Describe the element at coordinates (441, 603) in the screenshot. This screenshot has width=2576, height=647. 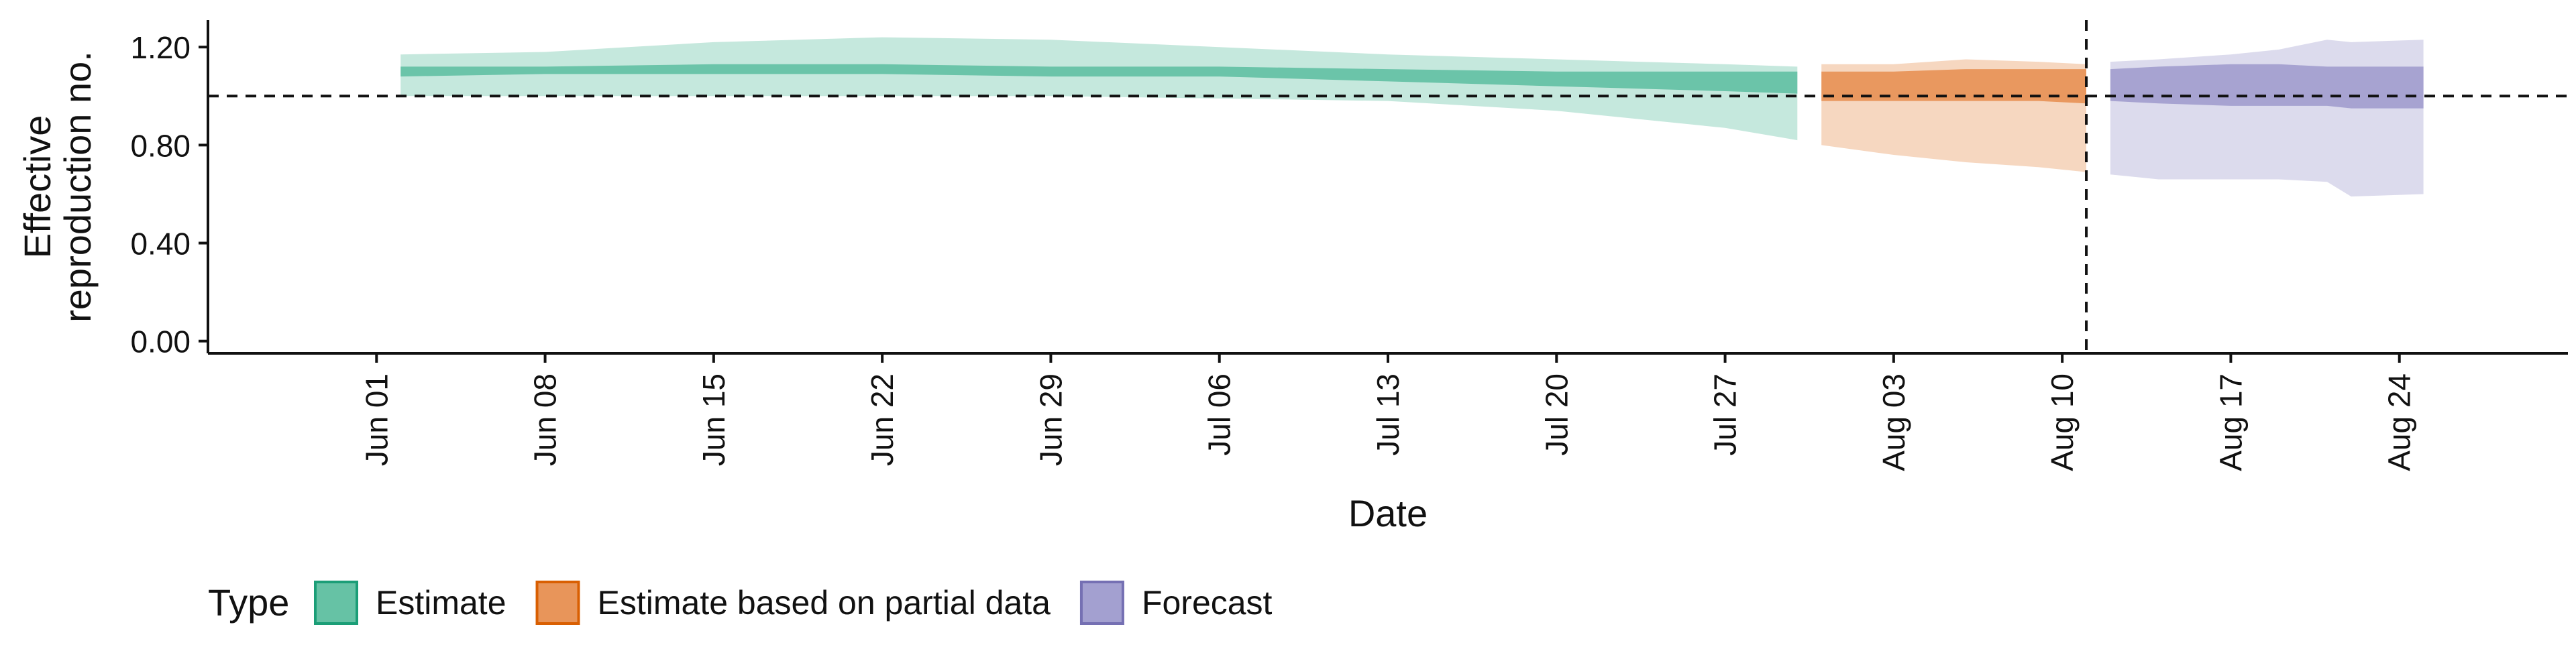
I see `legend-label: Estimate` at that location.